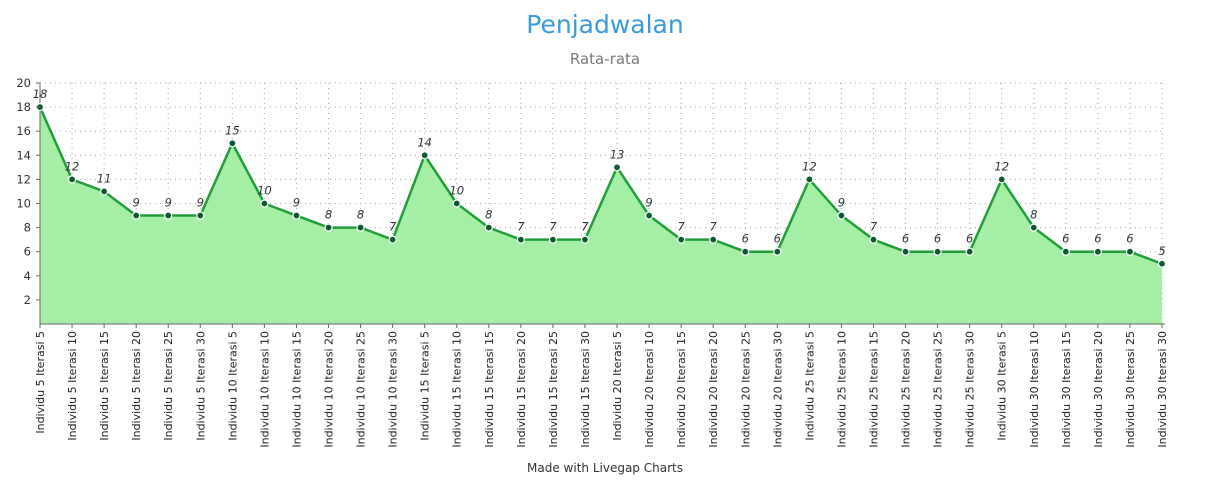 The image size is (1210, 490). What do you see at coordinates (104, 178) in the screenshot?
I see `data-label: 11` at bounding box center [104, 178].